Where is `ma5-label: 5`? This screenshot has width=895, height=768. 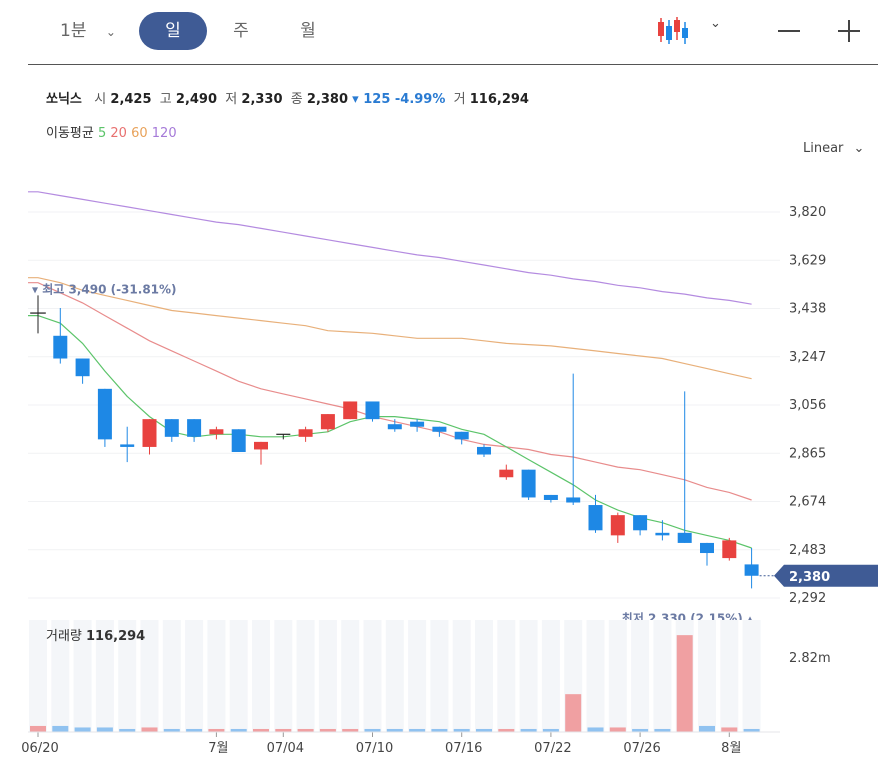
ma5-label: 5 is located at coordinates (102, 133).